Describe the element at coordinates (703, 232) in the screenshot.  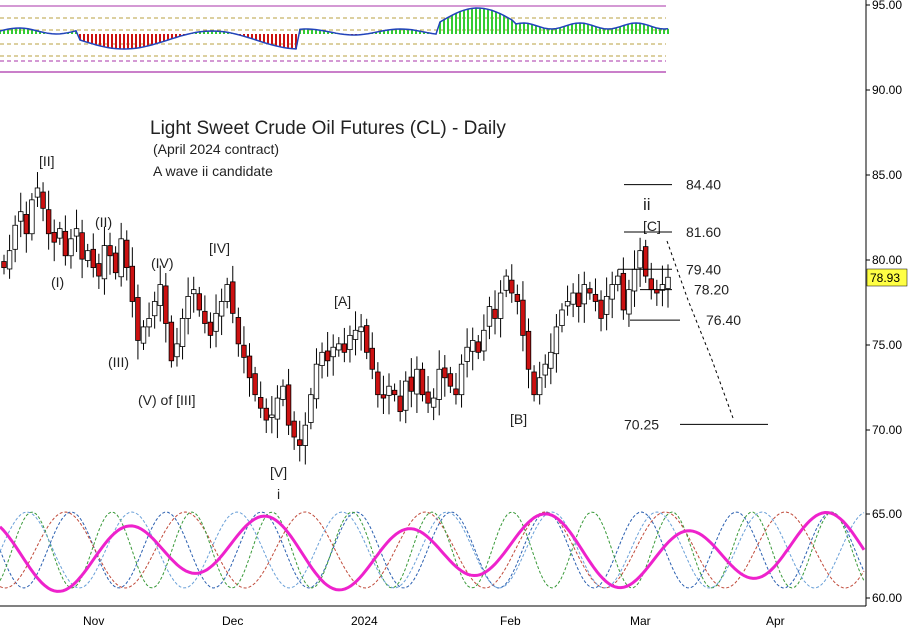
I see `level-label: 81.60` at that location.